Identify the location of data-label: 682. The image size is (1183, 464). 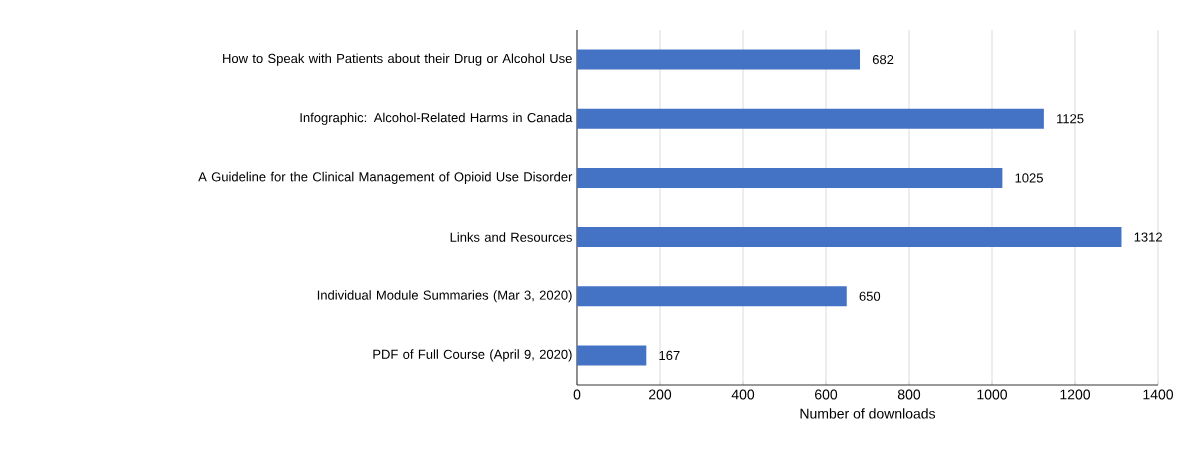
(883, 59).